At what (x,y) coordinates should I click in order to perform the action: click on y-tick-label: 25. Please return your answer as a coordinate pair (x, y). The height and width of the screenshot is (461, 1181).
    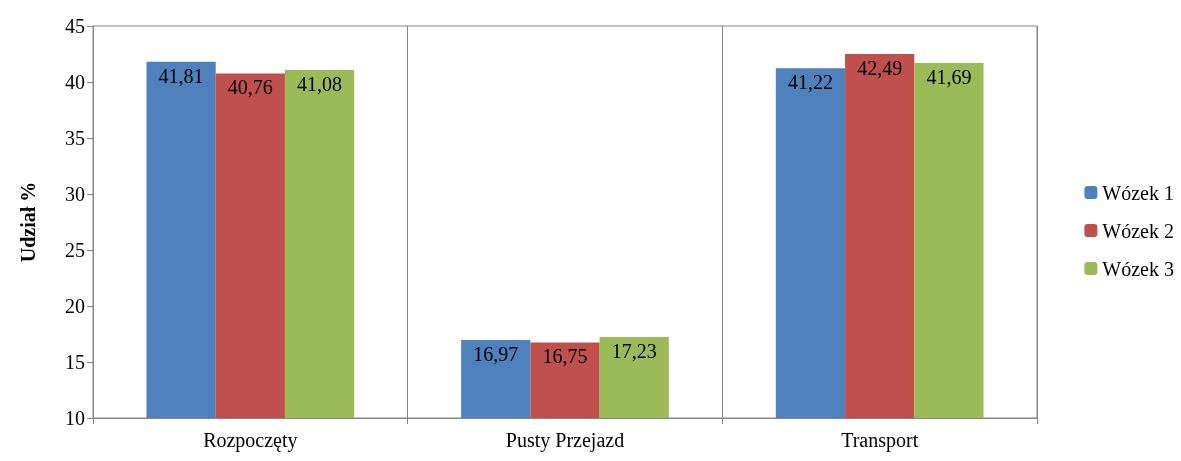
    Looking at the image, I should click on (75, 250).